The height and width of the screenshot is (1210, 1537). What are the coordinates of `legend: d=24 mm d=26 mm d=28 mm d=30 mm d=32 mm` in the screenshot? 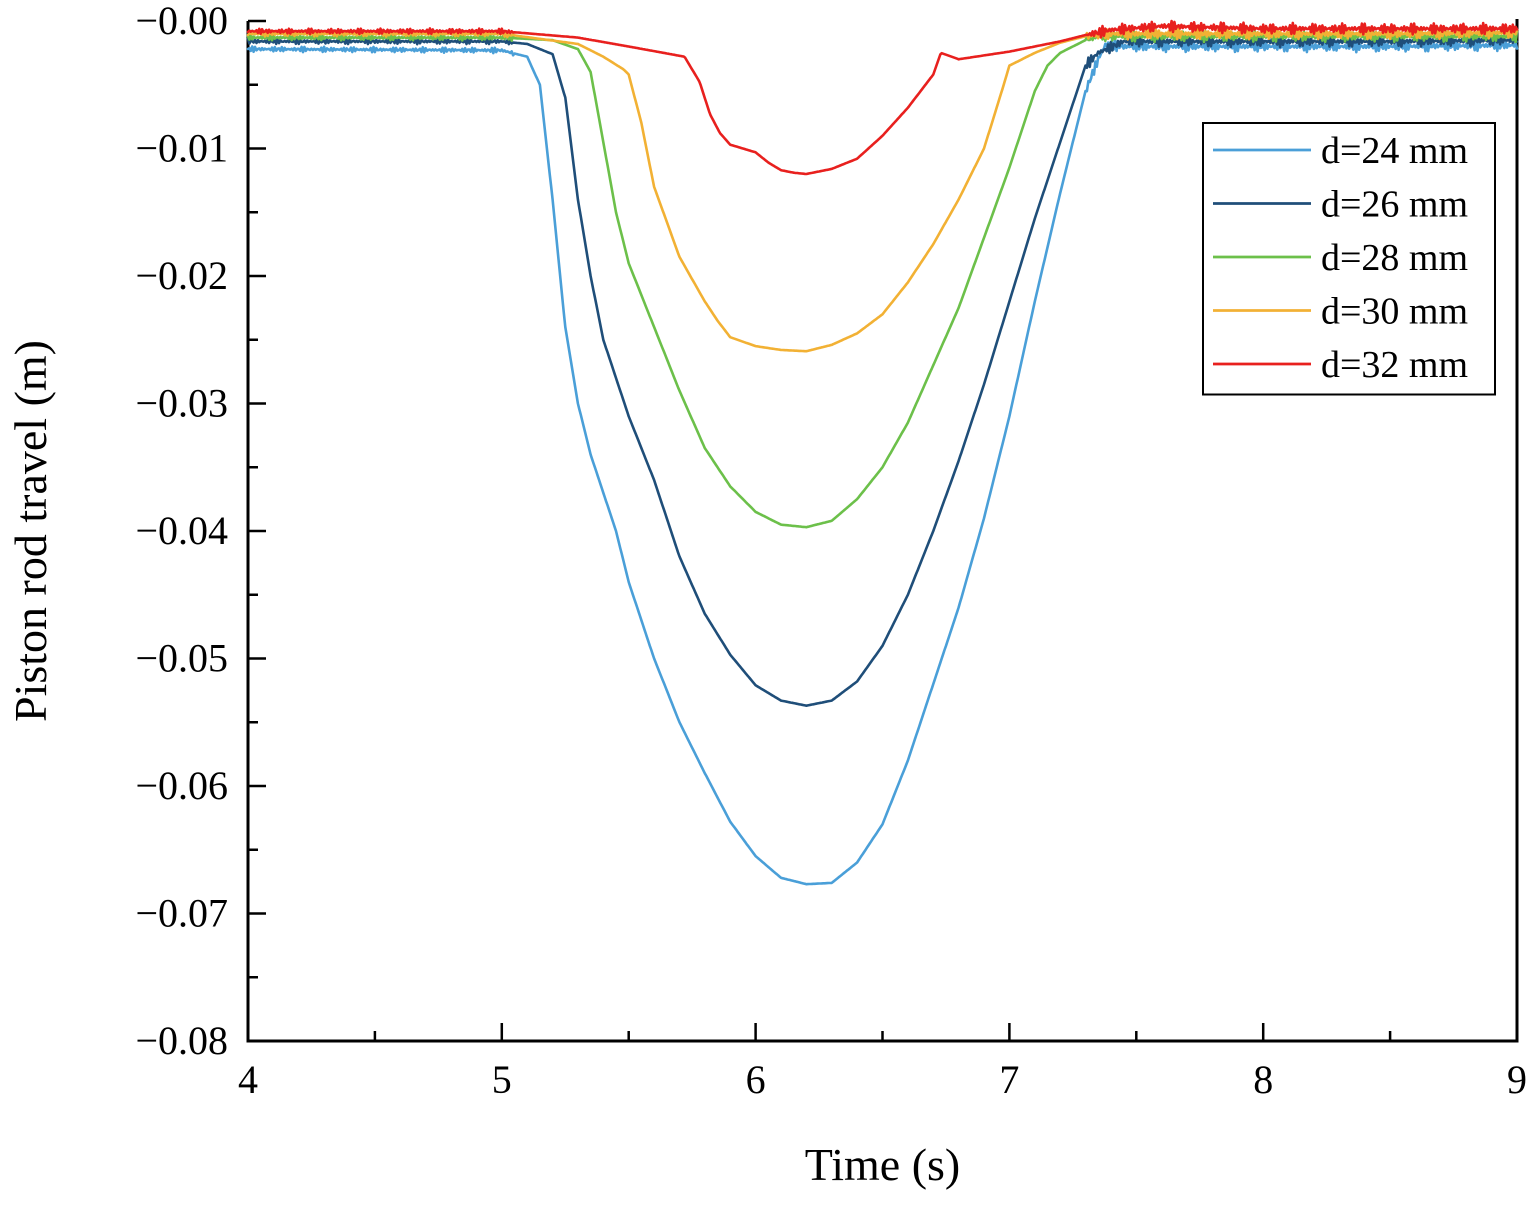 It's located at (1349, 259).